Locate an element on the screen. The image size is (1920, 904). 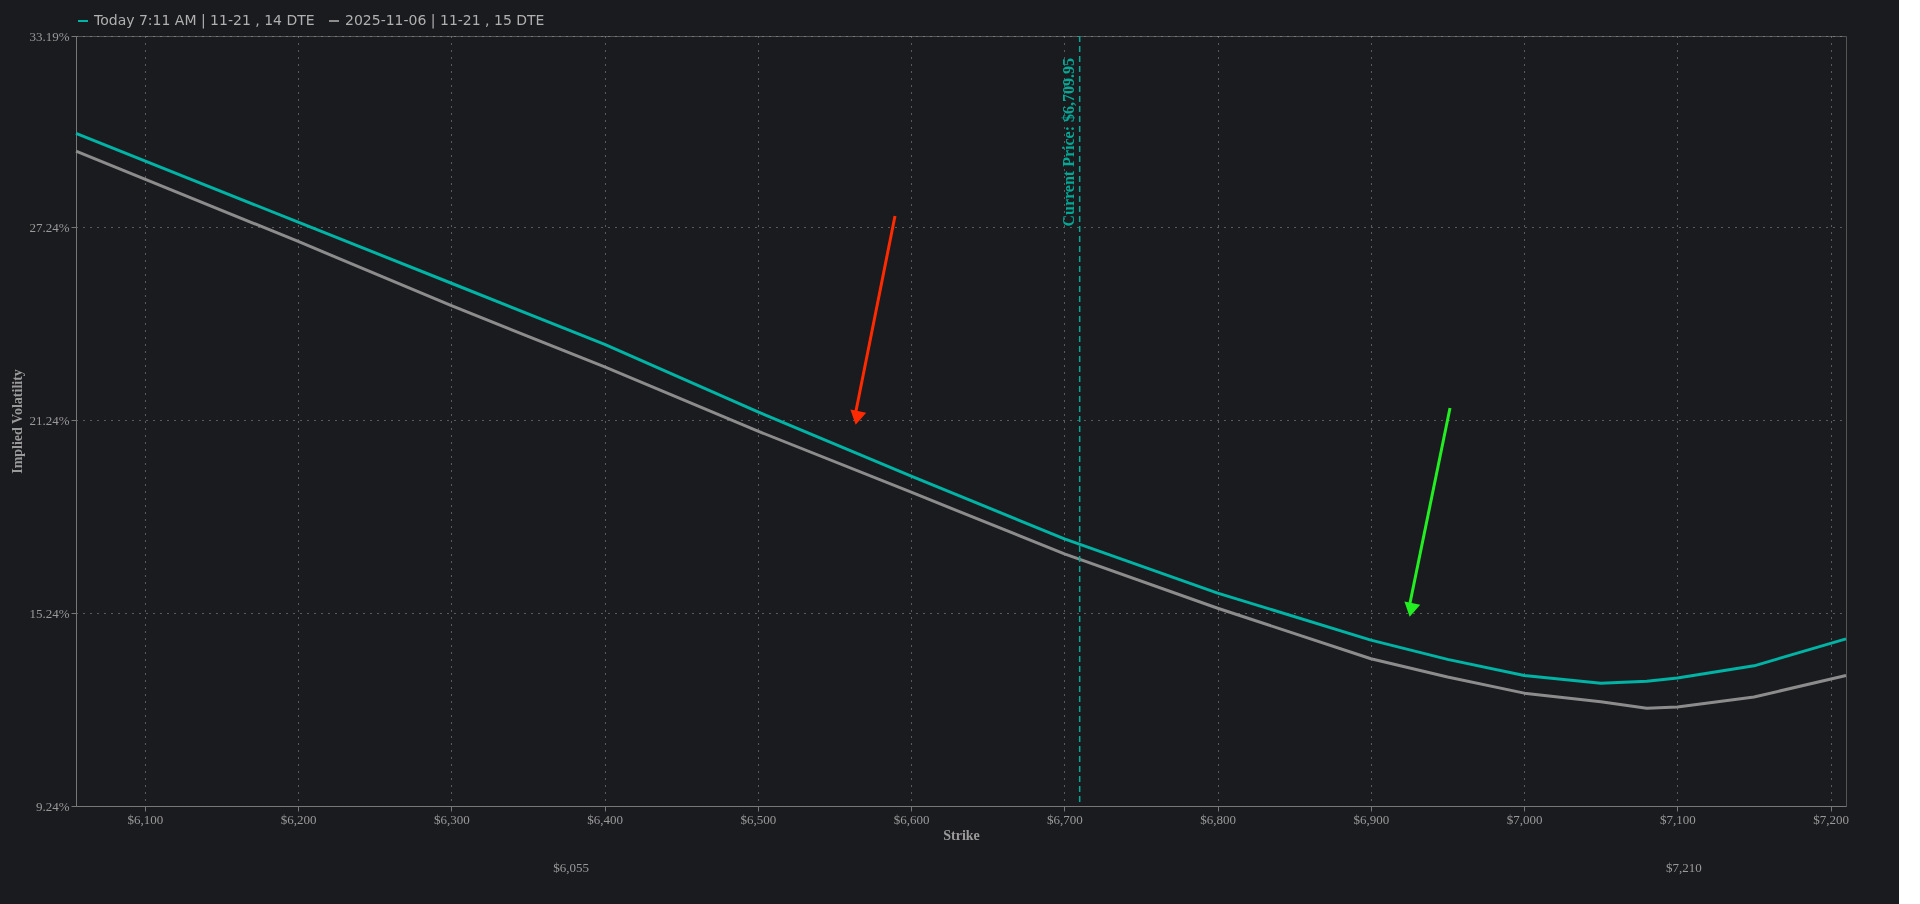
x-tick-label: $6,300 is located at coordinates (452, 819).